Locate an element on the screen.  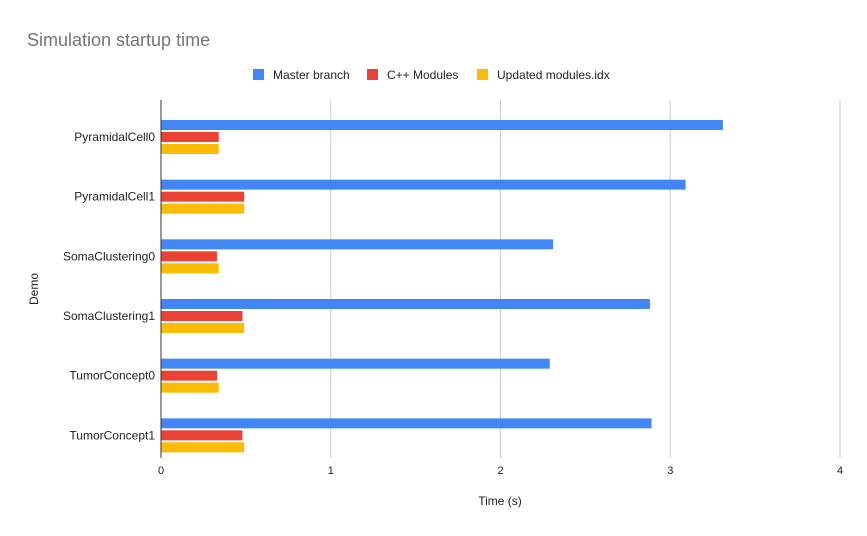
category-label: PyramidalCell1 is located at coordinates (114, 197).